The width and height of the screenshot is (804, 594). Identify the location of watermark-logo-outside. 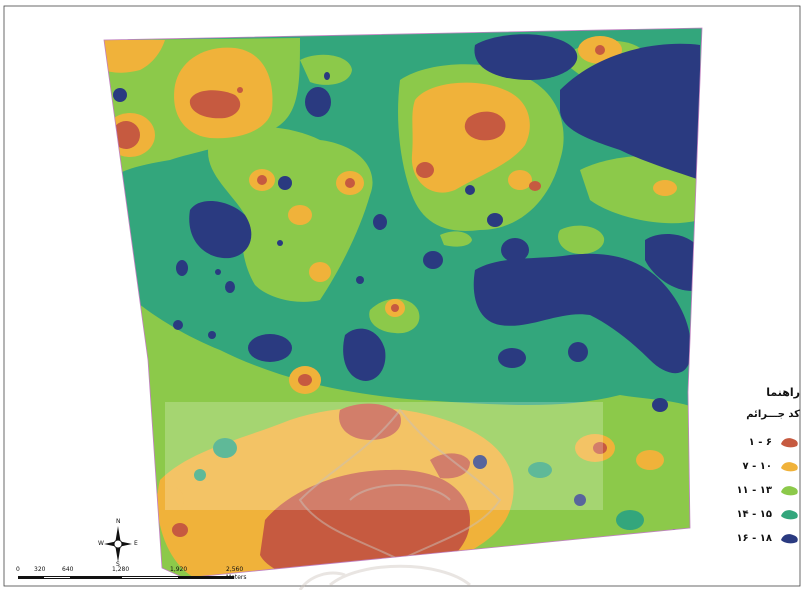
(384, 577).